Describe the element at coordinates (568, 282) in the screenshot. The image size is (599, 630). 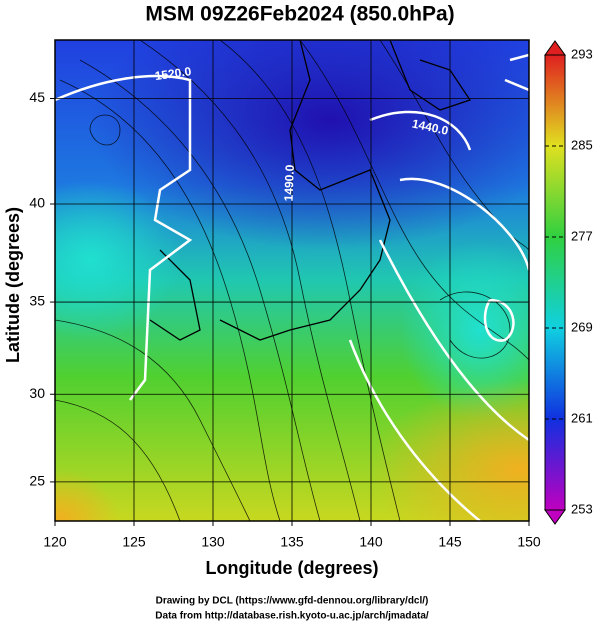
I see `colorbar: 253 261 269 277 285 293` at that location.